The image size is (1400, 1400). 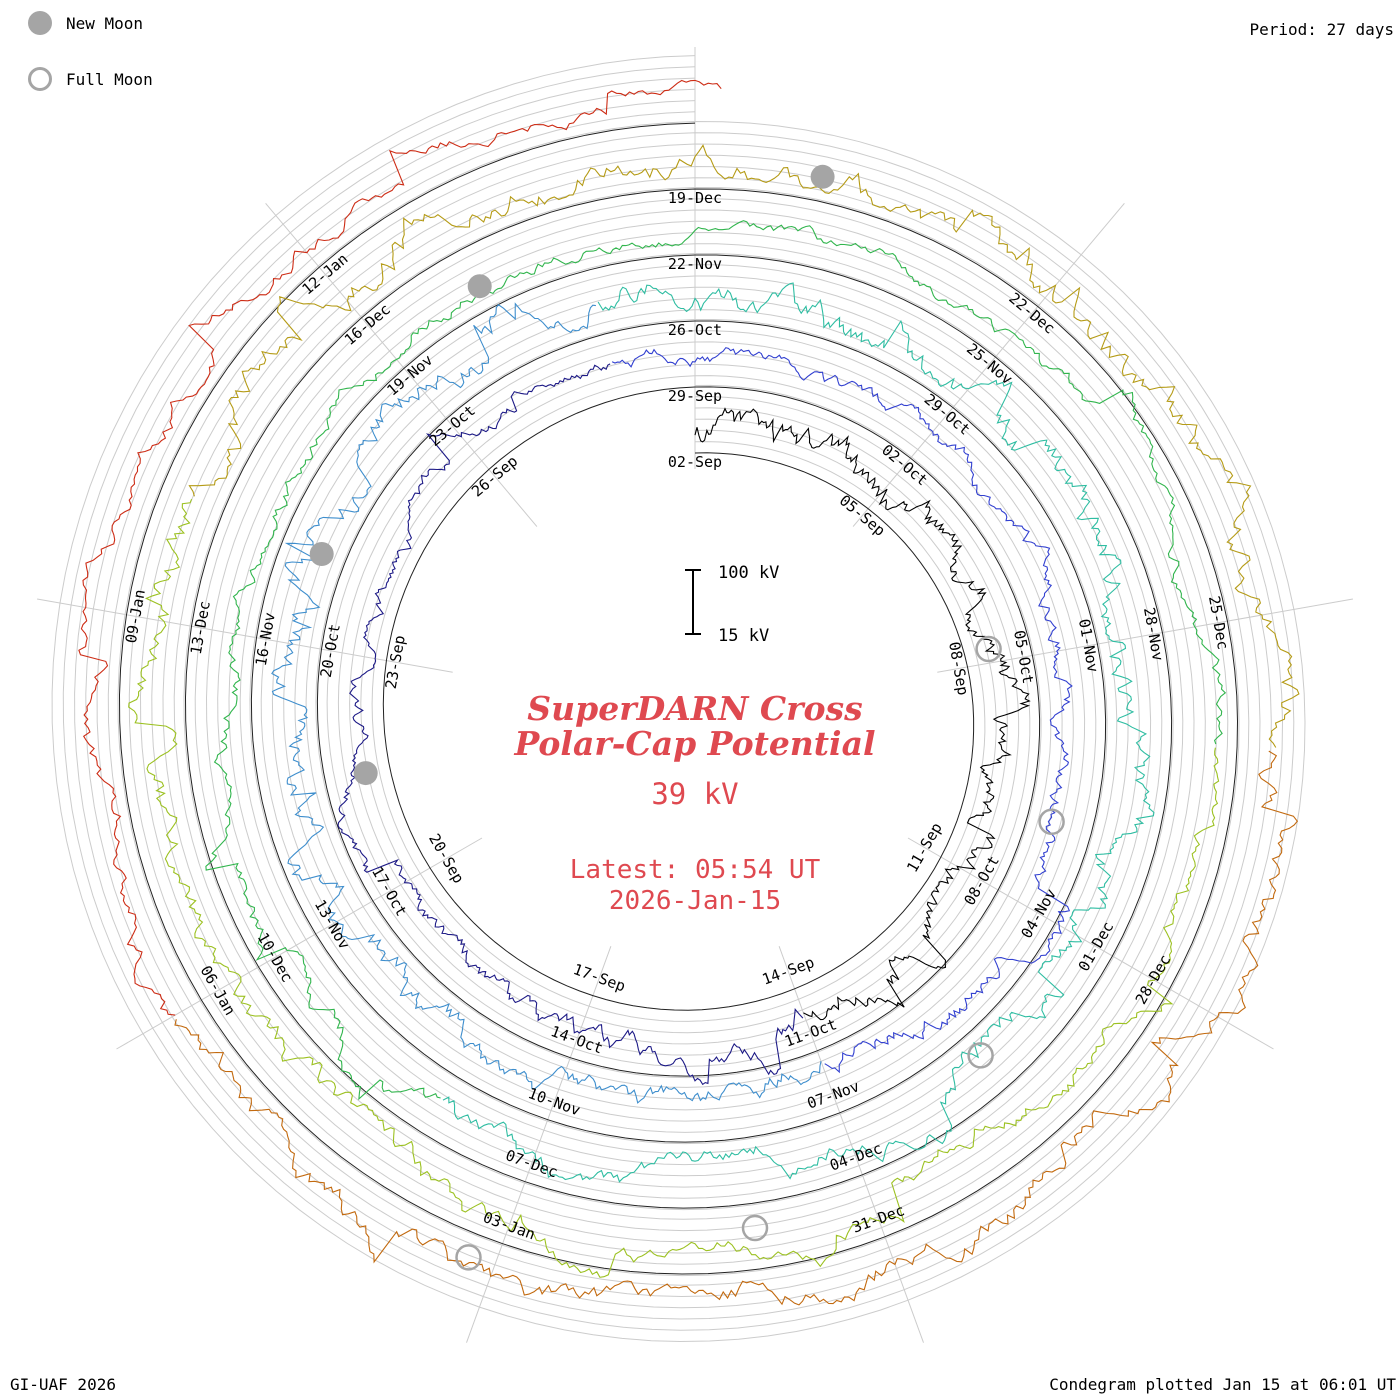 I want to click on full-moon-legend-row: Full Moon, so click(x=90, y=79).